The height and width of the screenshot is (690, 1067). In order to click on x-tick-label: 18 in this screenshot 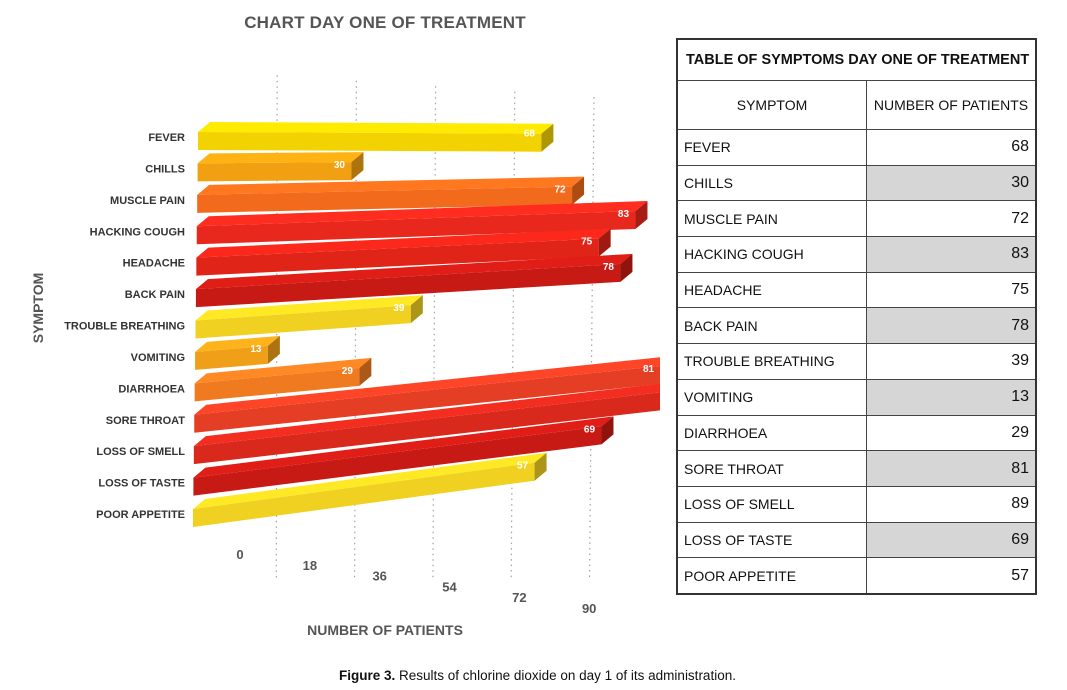, I will do `click(310, 565)`.